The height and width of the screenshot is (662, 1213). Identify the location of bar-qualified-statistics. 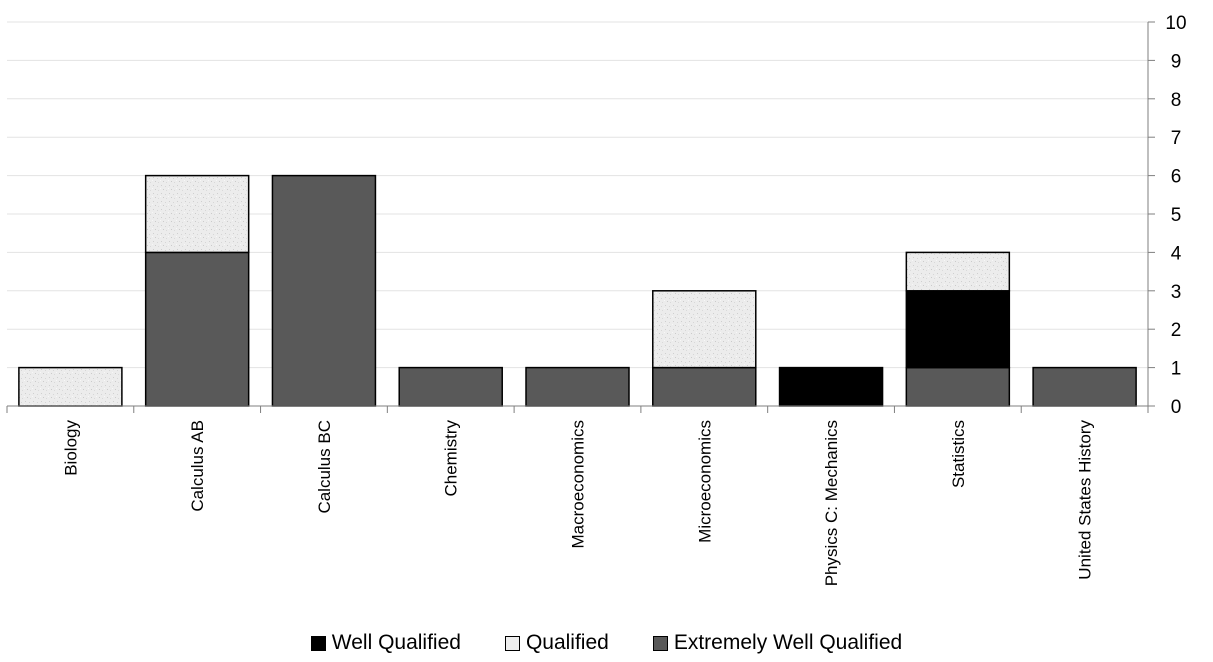
(958, 271).